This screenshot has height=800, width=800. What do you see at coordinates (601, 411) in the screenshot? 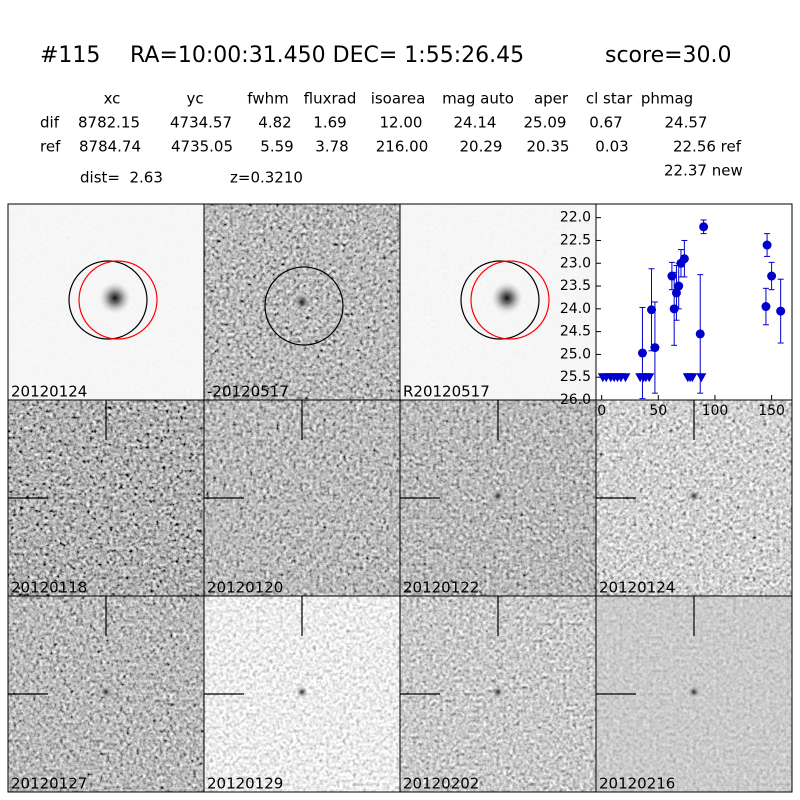
I see `x-tick-label: 0` at bounding box center [601, 411].